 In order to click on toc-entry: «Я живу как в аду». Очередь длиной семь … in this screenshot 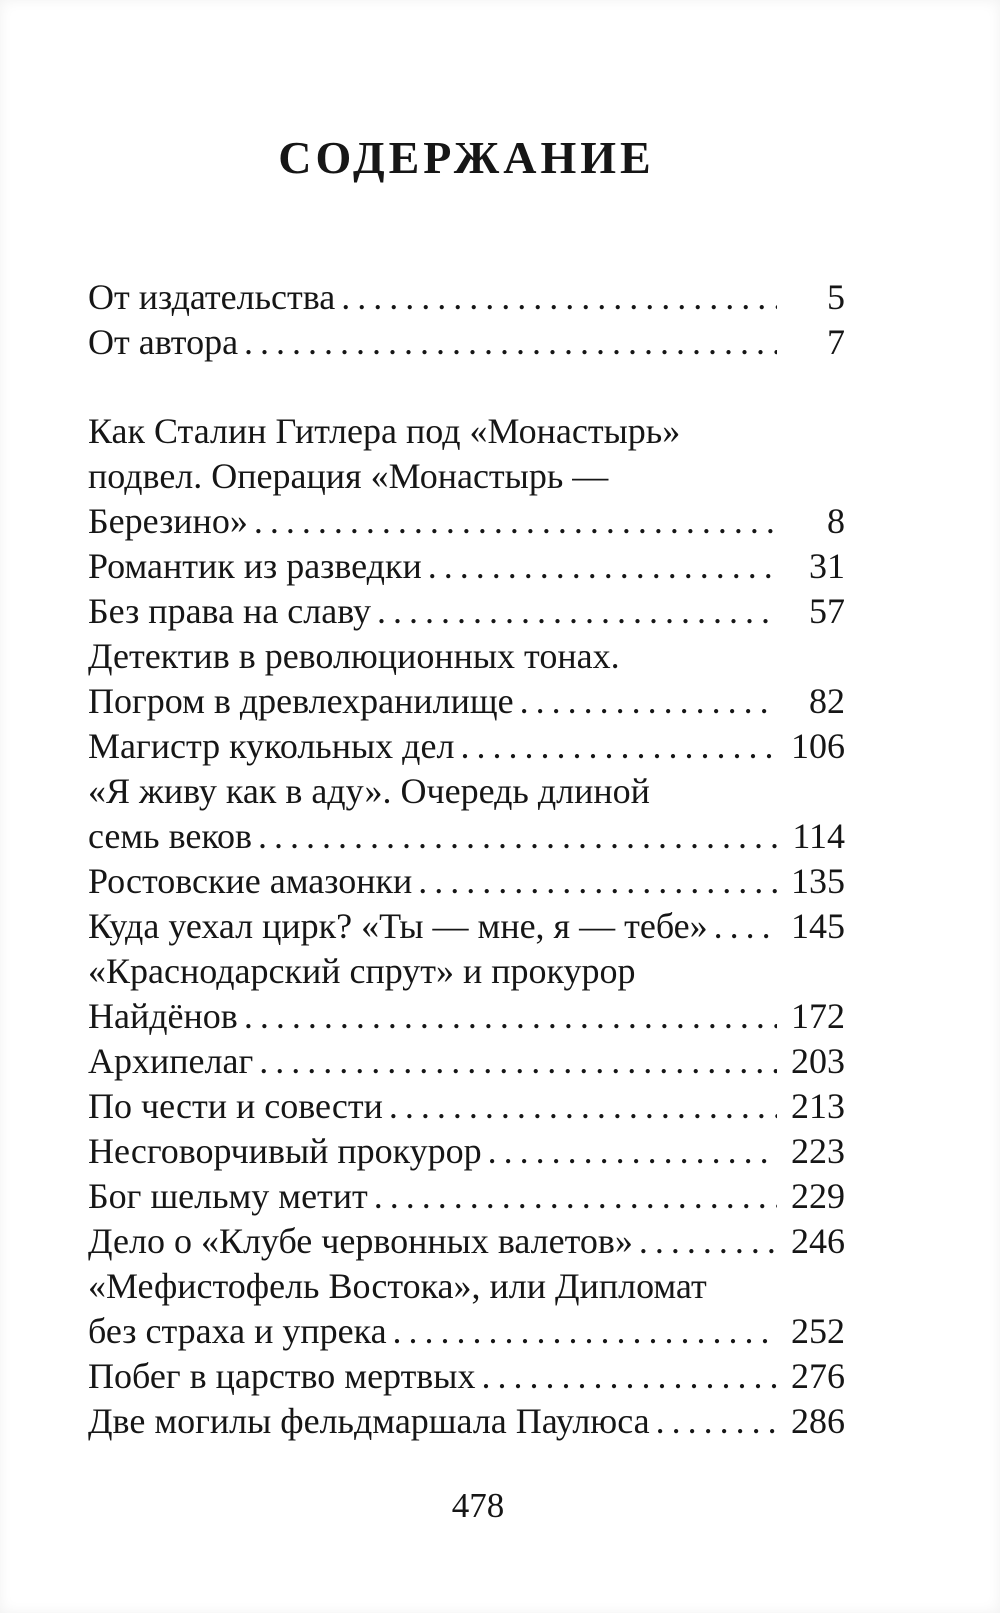, I will do `click(466, 814)`.